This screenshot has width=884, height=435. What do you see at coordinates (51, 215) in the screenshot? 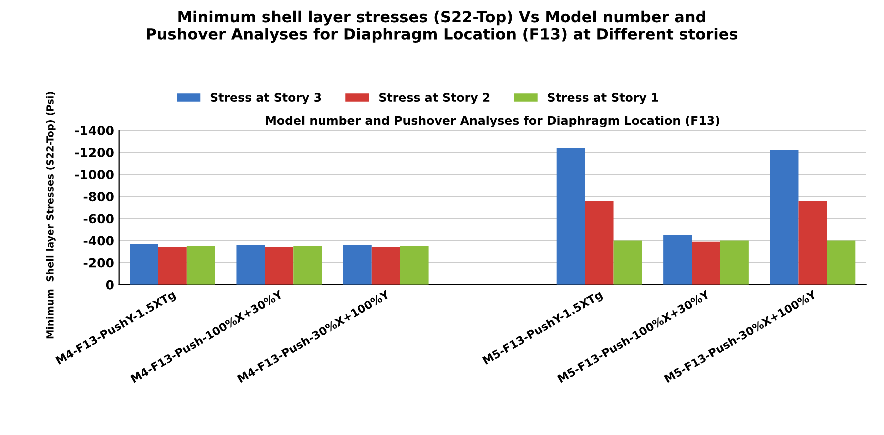
I see `y-axis-title: Minimum Shell layer Stresses (S22-Top) (Psi)` at bounding box center [51, 215].